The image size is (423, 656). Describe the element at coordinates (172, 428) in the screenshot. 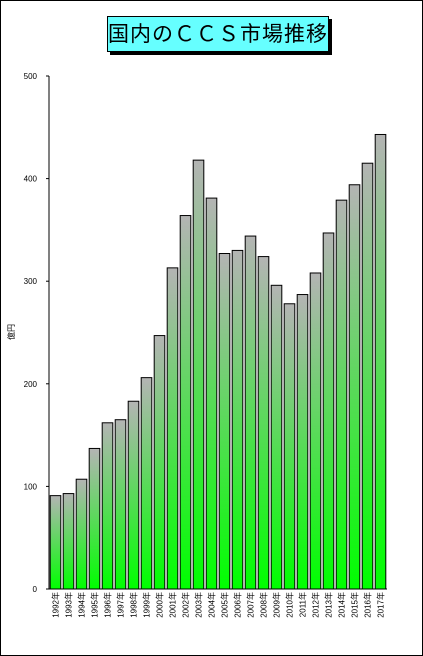

I see `bar-2001年` at that location.